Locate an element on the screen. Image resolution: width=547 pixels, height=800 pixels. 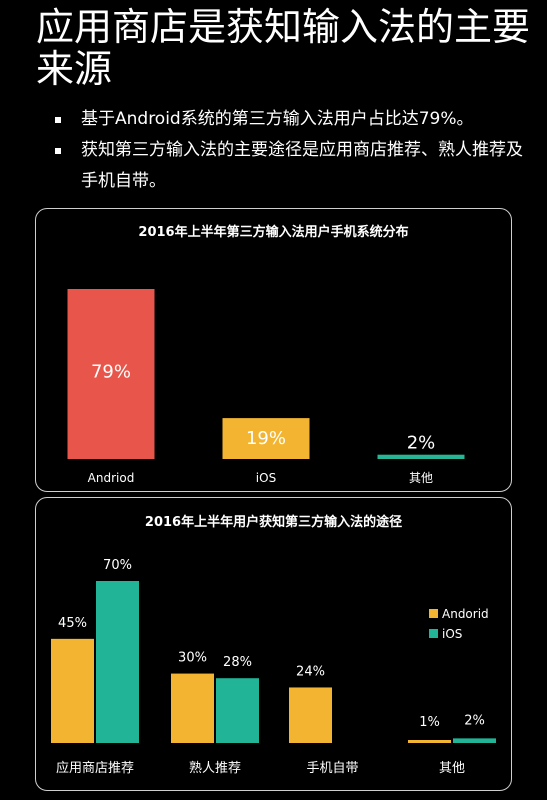
x-tick-label: 手机自带 is located at coordinates (332, 768).